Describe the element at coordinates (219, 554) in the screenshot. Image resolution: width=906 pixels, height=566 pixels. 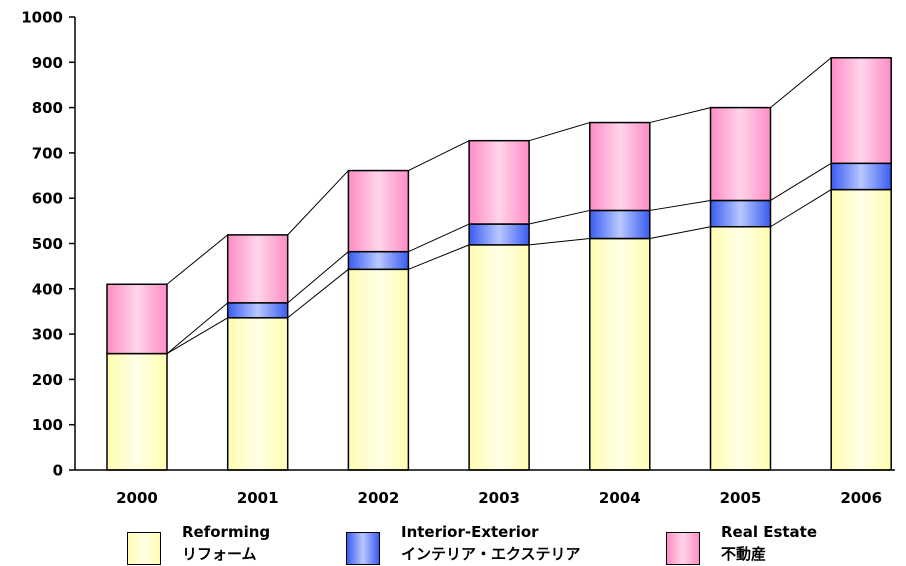
I see `legend-label-ja: リフォーム` at that location.